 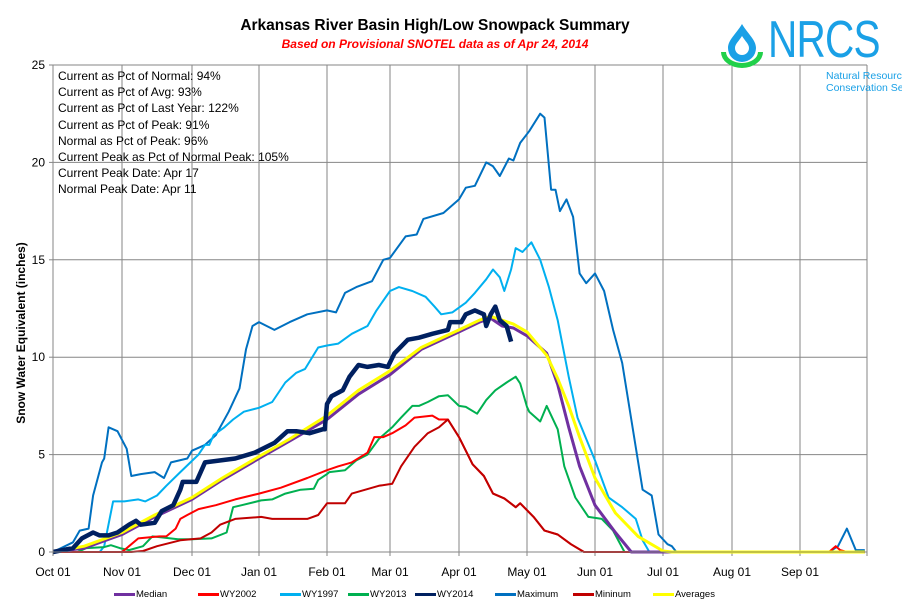 What do you see at coordinates (732, 572) in the screenshot?
I see `x-tick-label: Aug 01` at bounding box center [732, 572].